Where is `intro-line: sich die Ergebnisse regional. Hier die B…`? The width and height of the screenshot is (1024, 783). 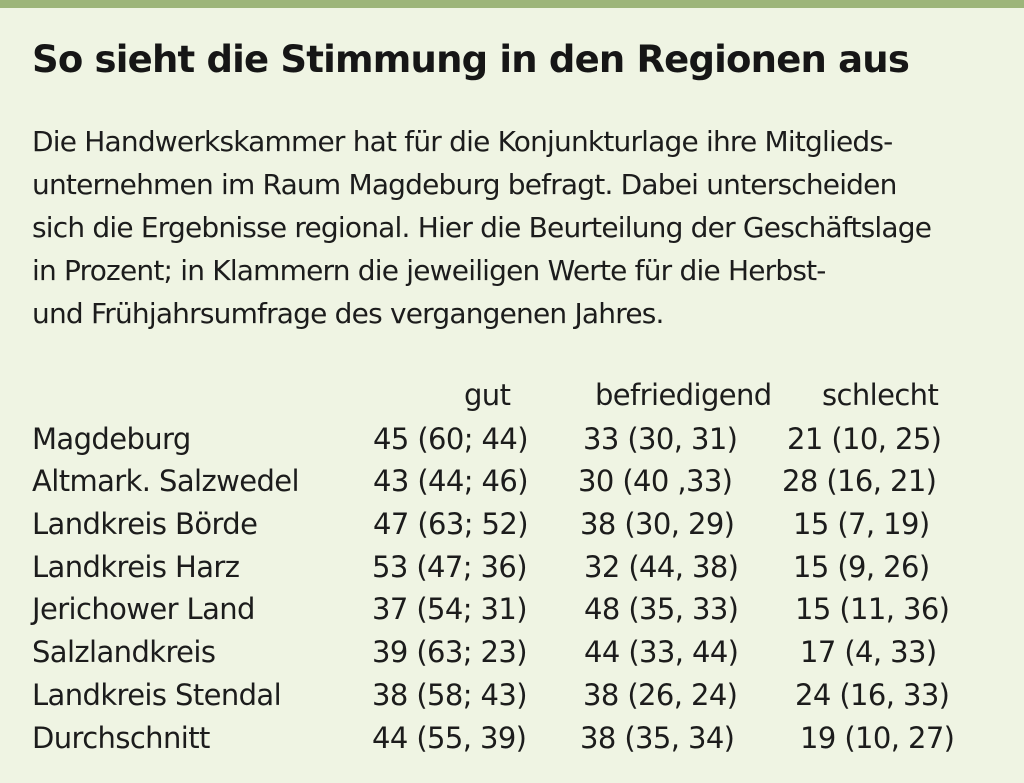 intro-line: sich die Ergebnisse regional. Hier die B… is located at coordinates (482, 227).